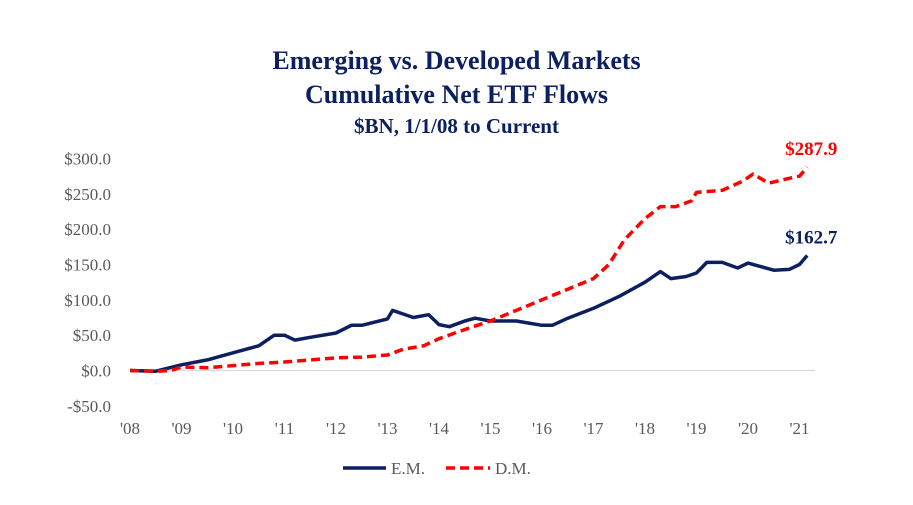 The image size is (913, 505). Describe the element at coordinates (456, 94) in the screenshot. I see `chart-title-line2: Cumulative Net ETF Flows` at that location.